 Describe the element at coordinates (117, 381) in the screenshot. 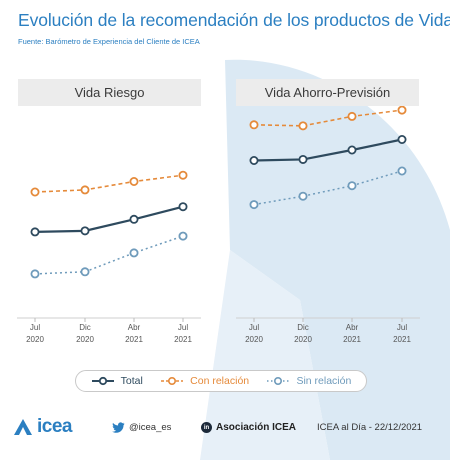

I see `legend-item-total: Total` at that location.